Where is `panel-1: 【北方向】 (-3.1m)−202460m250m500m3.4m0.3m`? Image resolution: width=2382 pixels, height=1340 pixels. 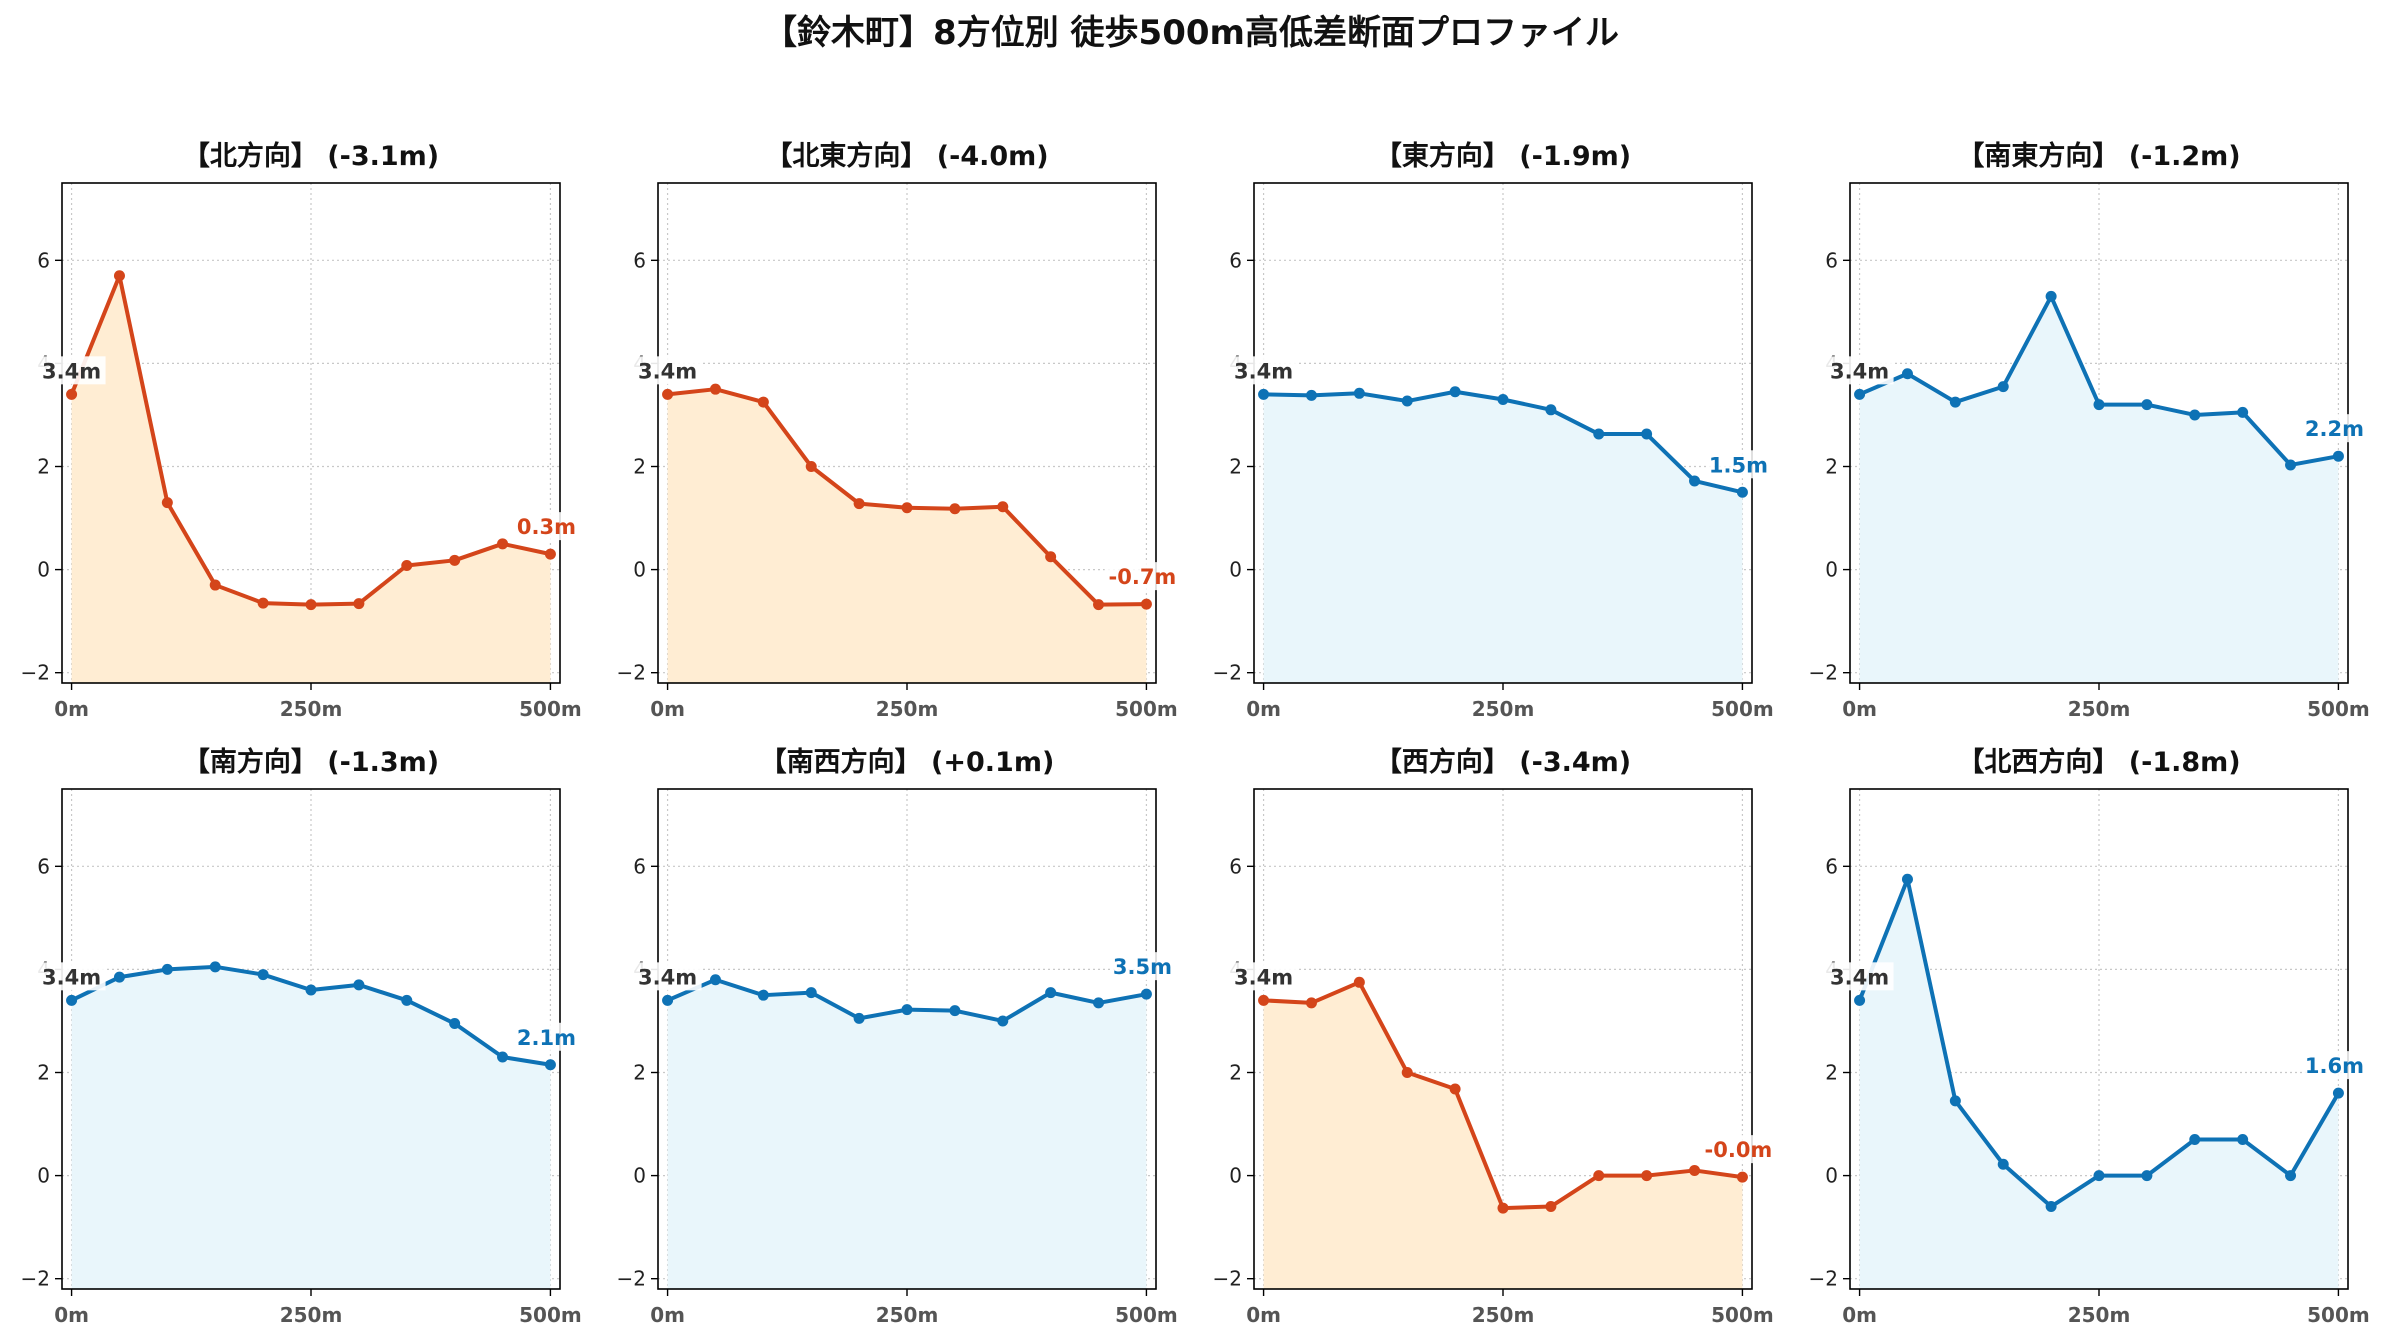
panel-1: 【北方向】 (-3.1m)−202460m250m500m3.4m0.3m is located at coordinates (301, 430).